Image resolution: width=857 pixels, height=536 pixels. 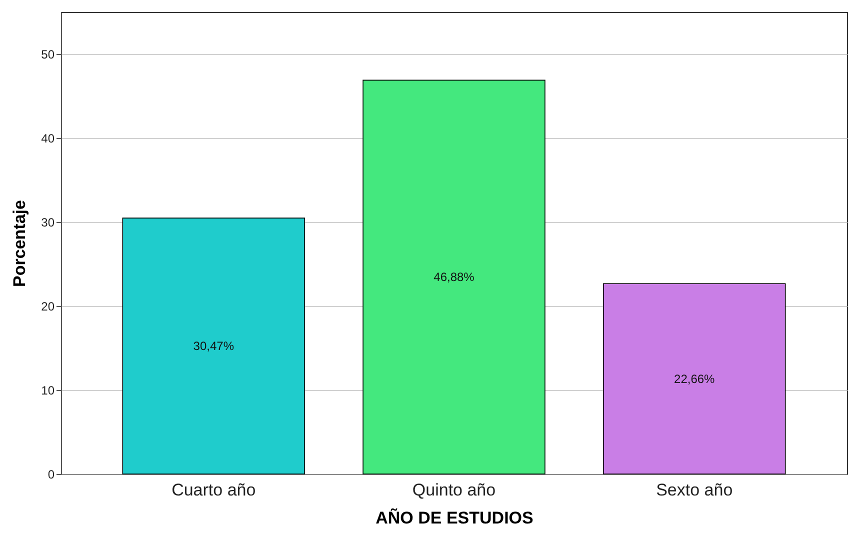 I want to click on data-label: 22,66%, so click(x=695, y=379).